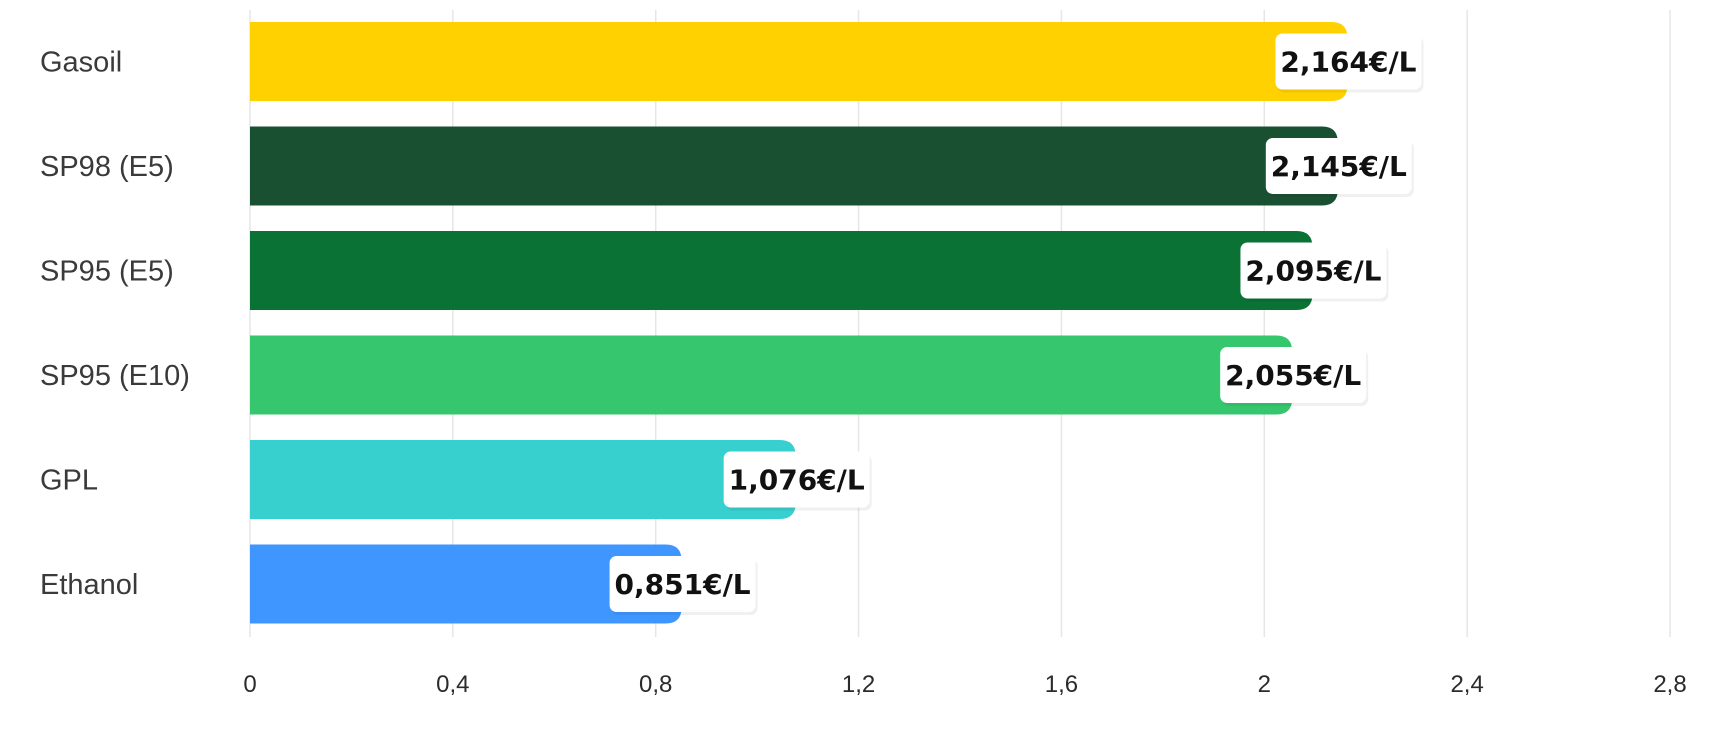 Image resolution: width=1716 pixels, height=730 pixels. What do you see at coordinates (89, 585) in the screenshot?
I see `category-label: Ethanol` at bounding box center [89, 585].